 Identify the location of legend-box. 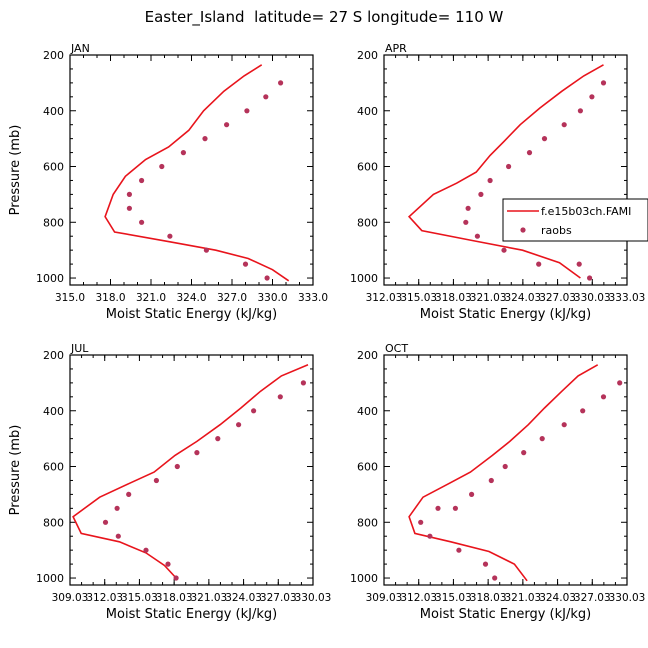
(575, 220).